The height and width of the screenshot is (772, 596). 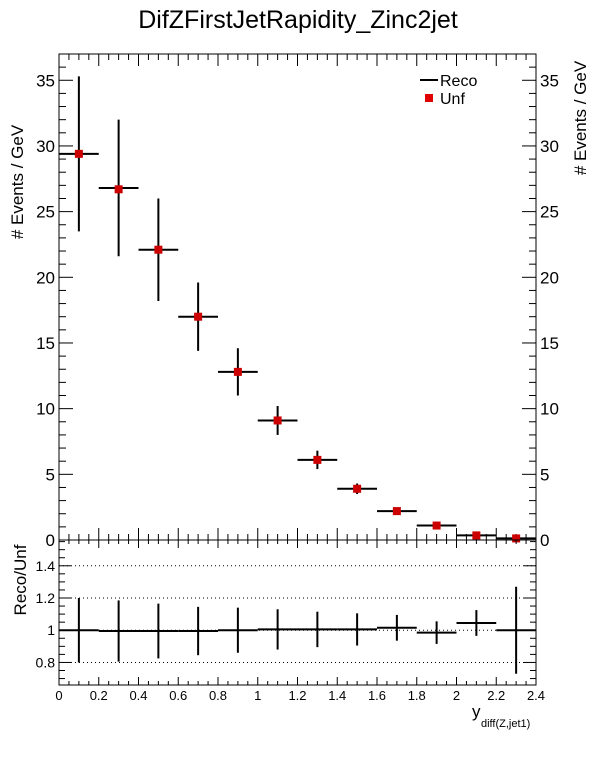 I want to click on x-axis-label-main: y, so click(x=476, y=711).